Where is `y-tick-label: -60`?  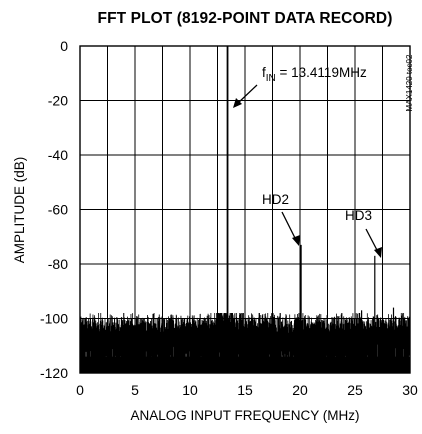 y-tick-label: -60 is located at coordinates (58, 210).